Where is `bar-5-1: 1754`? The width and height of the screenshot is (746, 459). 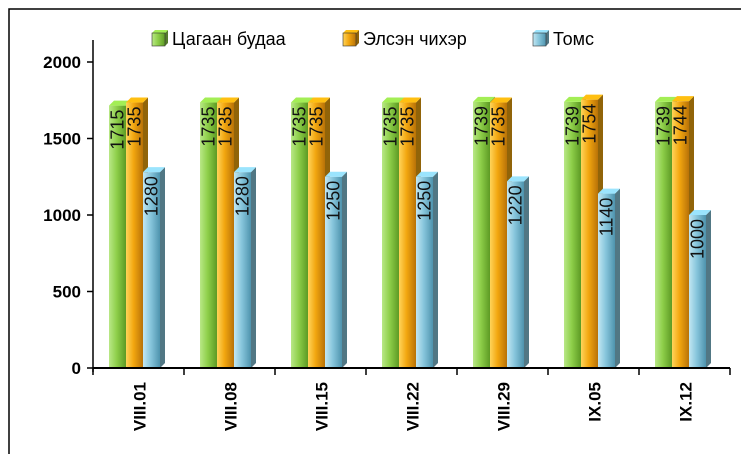
bar-5-1: 1754 is located at coordinates (591, 231).